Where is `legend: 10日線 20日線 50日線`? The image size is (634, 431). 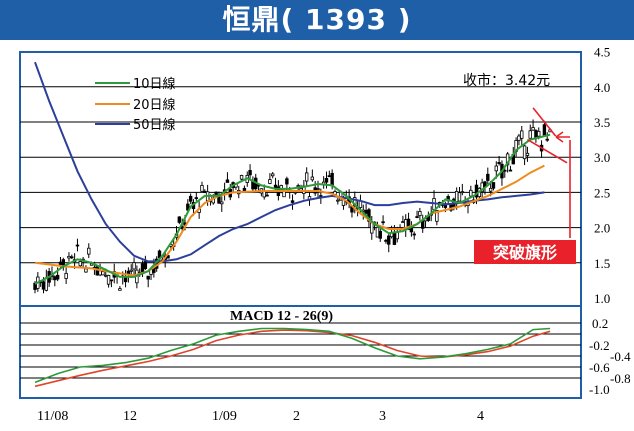
legend: 10日線 20日線 50日線 is located at coordinates (135, 104).